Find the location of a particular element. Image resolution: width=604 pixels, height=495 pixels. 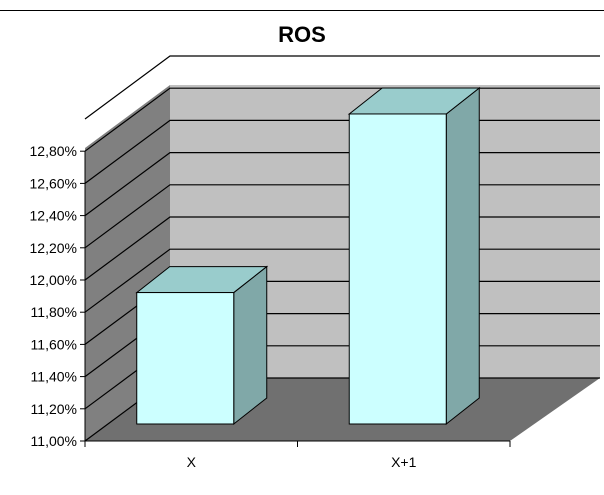

y-tick-label: 11,40% is located at coordinates (54, 377).